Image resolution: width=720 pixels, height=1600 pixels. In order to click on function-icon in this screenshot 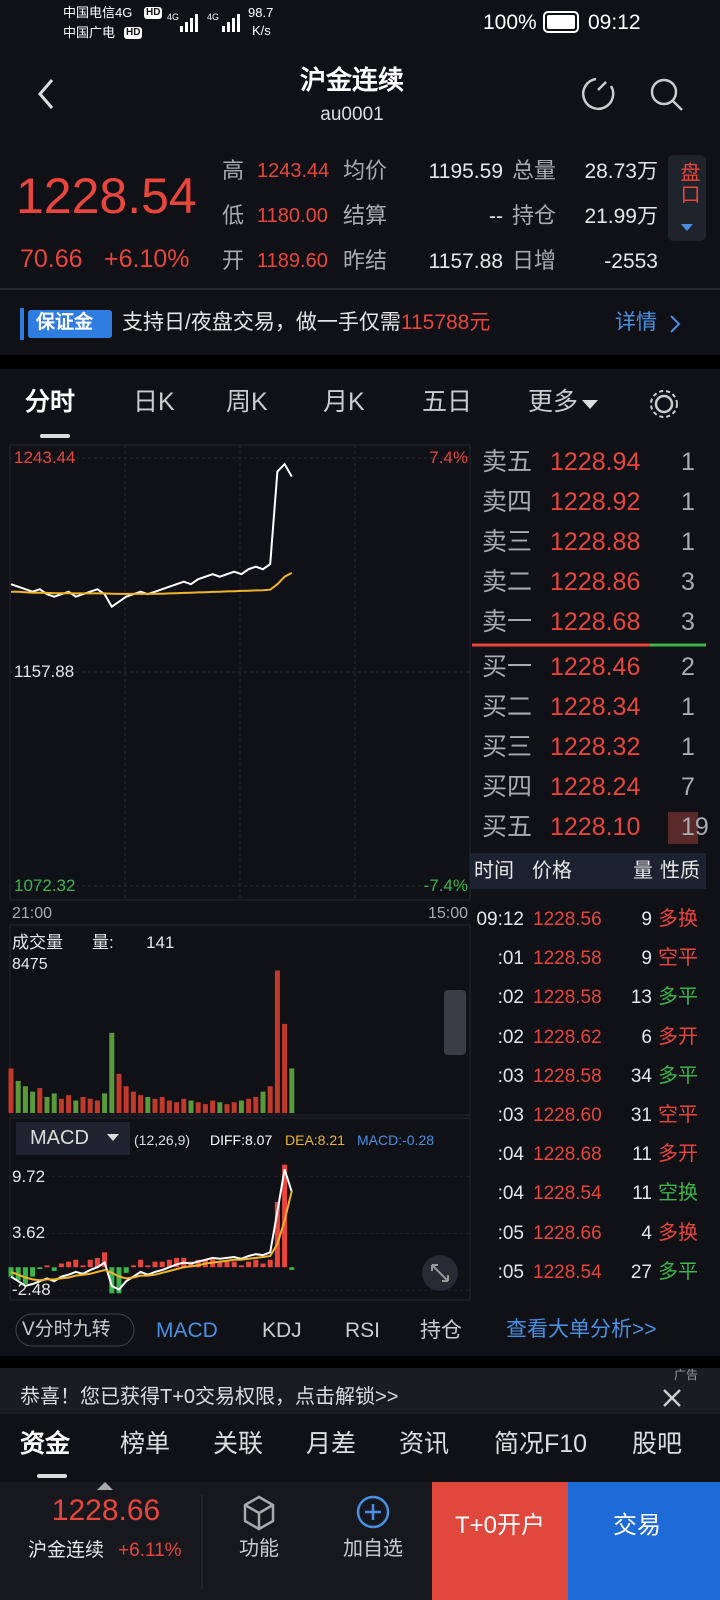, I will do `click(259, 1513)`.